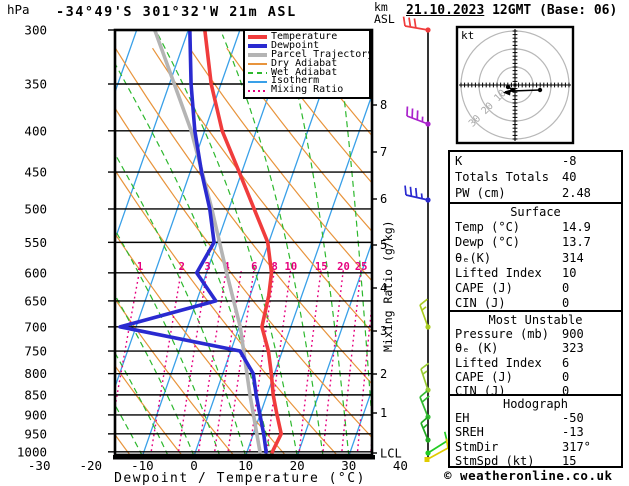 This screenshot has height=486, width=629. I want to click on info-value: 14.9, so click(576, 227).